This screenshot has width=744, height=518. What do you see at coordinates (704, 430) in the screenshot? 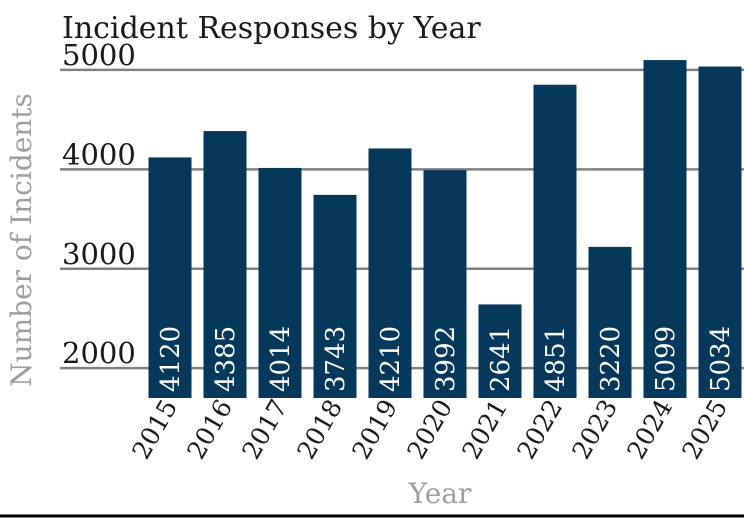
I see `x-tick-label: 2025` at bounding box center [704, 430].